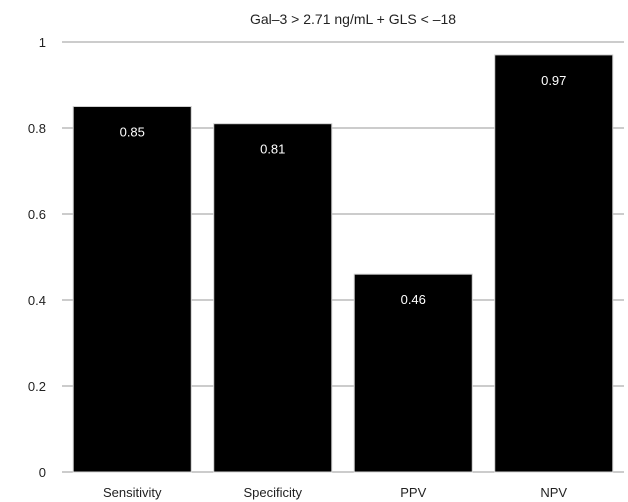 This screenshot has width=628, height=502. Describe the element at coordinates (553, 492) in the screenshot. I see `x-tick-label: NPV` at that location.